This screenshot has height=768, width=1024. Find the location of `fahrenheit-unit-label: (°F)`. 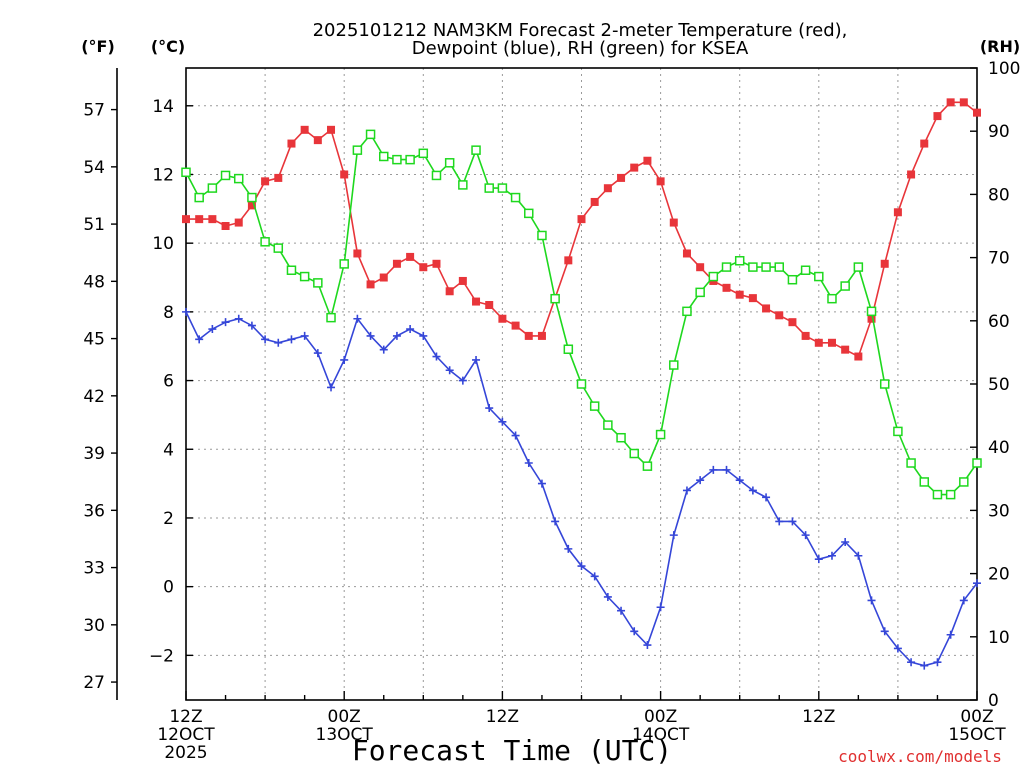

fahrenheit-unit-label: (°F) is located at coordinates (98, 46).